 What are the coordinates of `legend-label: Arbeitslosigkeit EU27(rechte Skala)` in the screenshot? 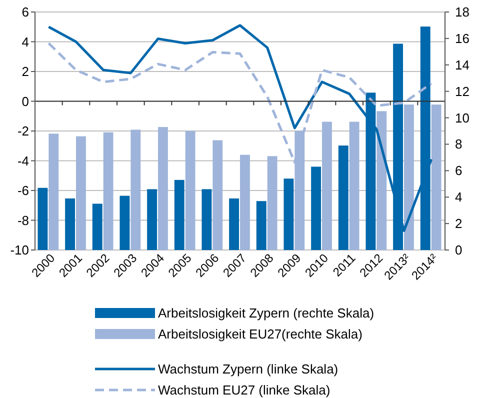 It's located at (260, 334).